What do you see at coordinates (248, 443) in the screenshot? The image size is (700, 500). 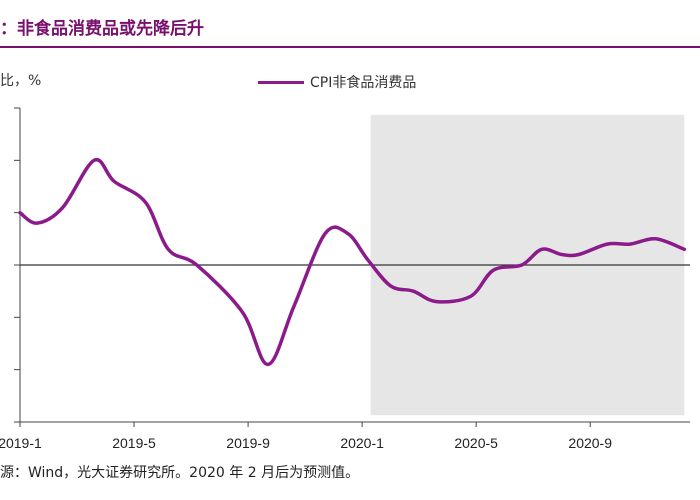 I see `x-tick-label: 2019-9` at bounding box center [248, 443].